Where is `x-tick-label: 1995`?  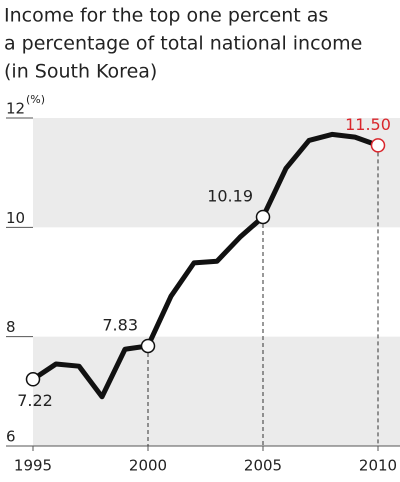
x-tick-label: 1995 is located at coordinates (33, 466).